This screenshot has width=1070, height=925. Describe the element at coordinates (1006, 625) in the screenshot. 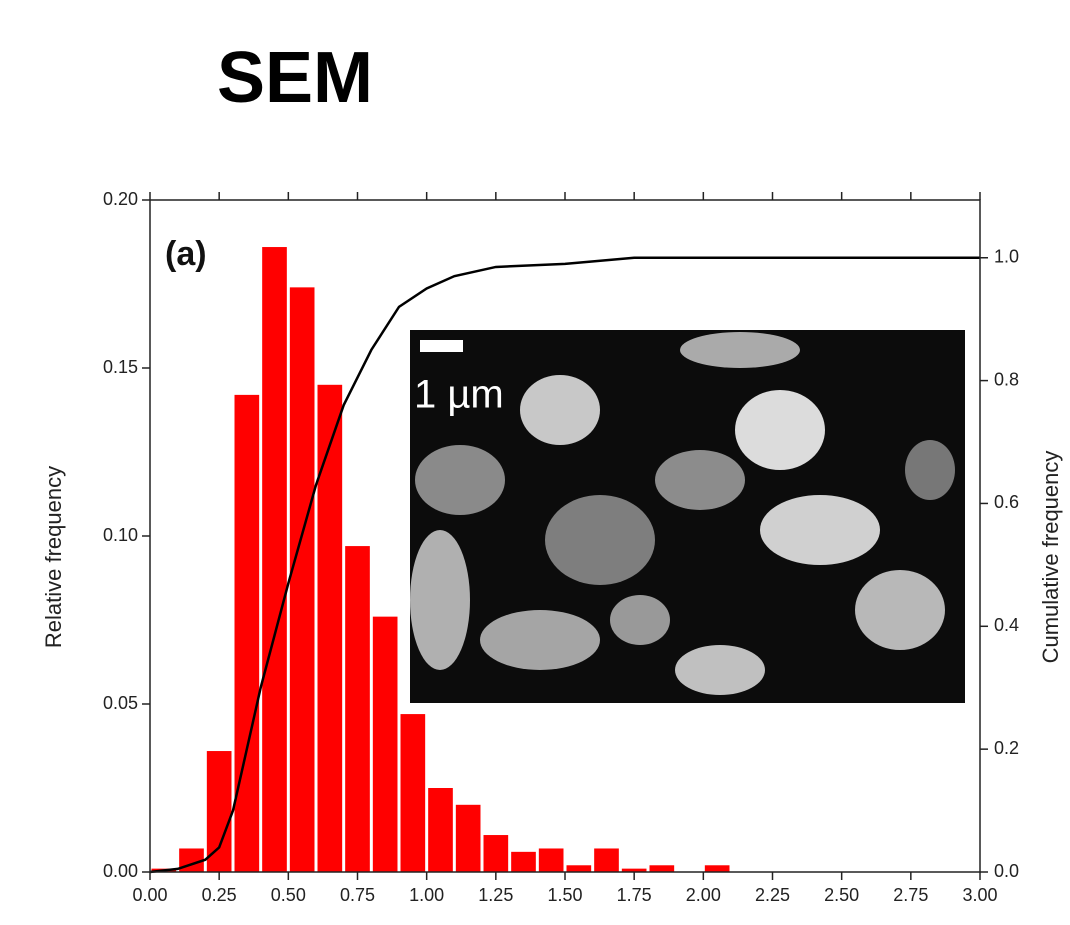

I see `y2-tick-label: 0.4` at that location.